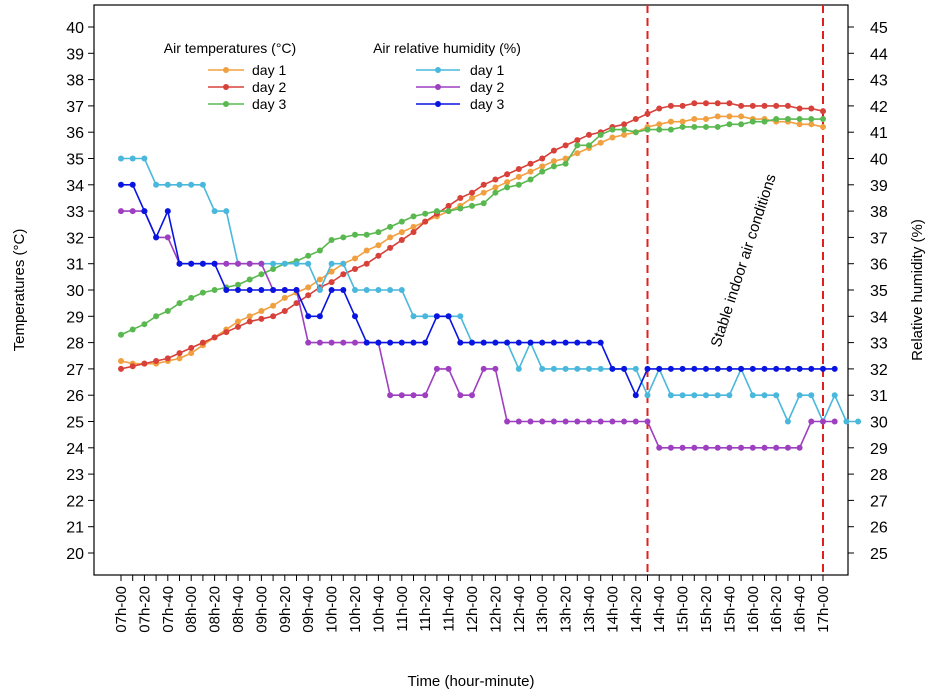 The image size is (930, 692). What do you see at coordinates (75, 81) in the screenshot?
I see `left-tick-label: 38` at bounding box center [75, 81].